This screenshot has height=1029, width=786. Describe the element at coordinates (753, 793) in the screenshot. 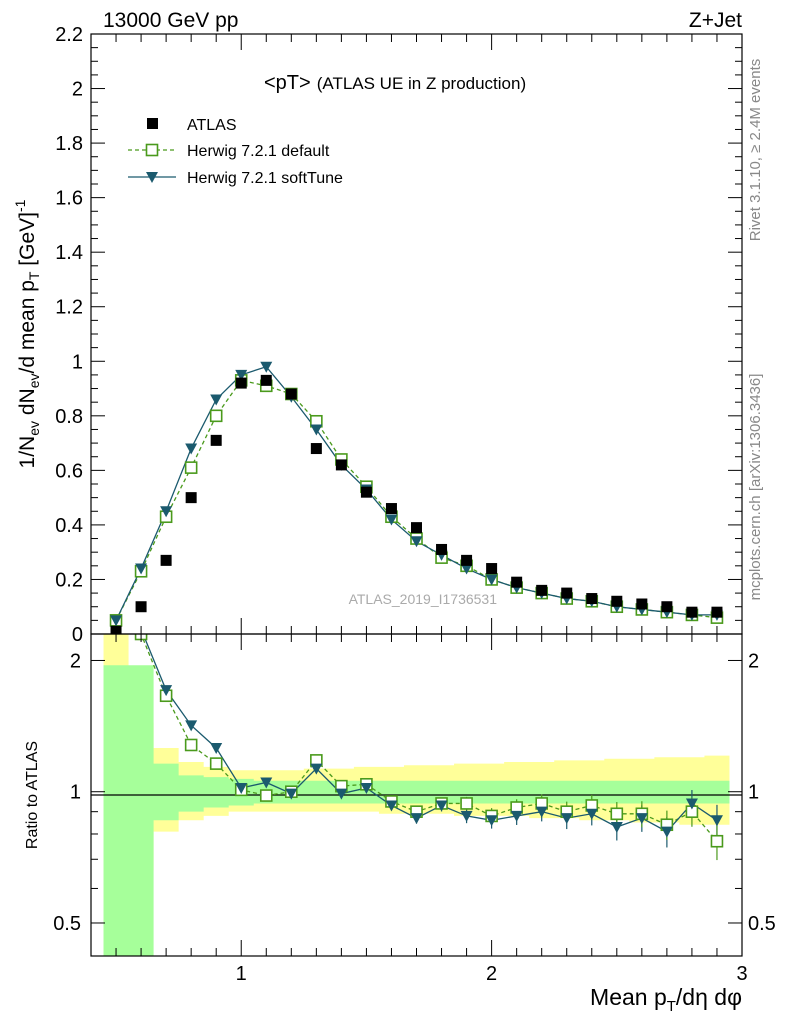

I see `ratio-y-tick-label-right: 1` at that location.